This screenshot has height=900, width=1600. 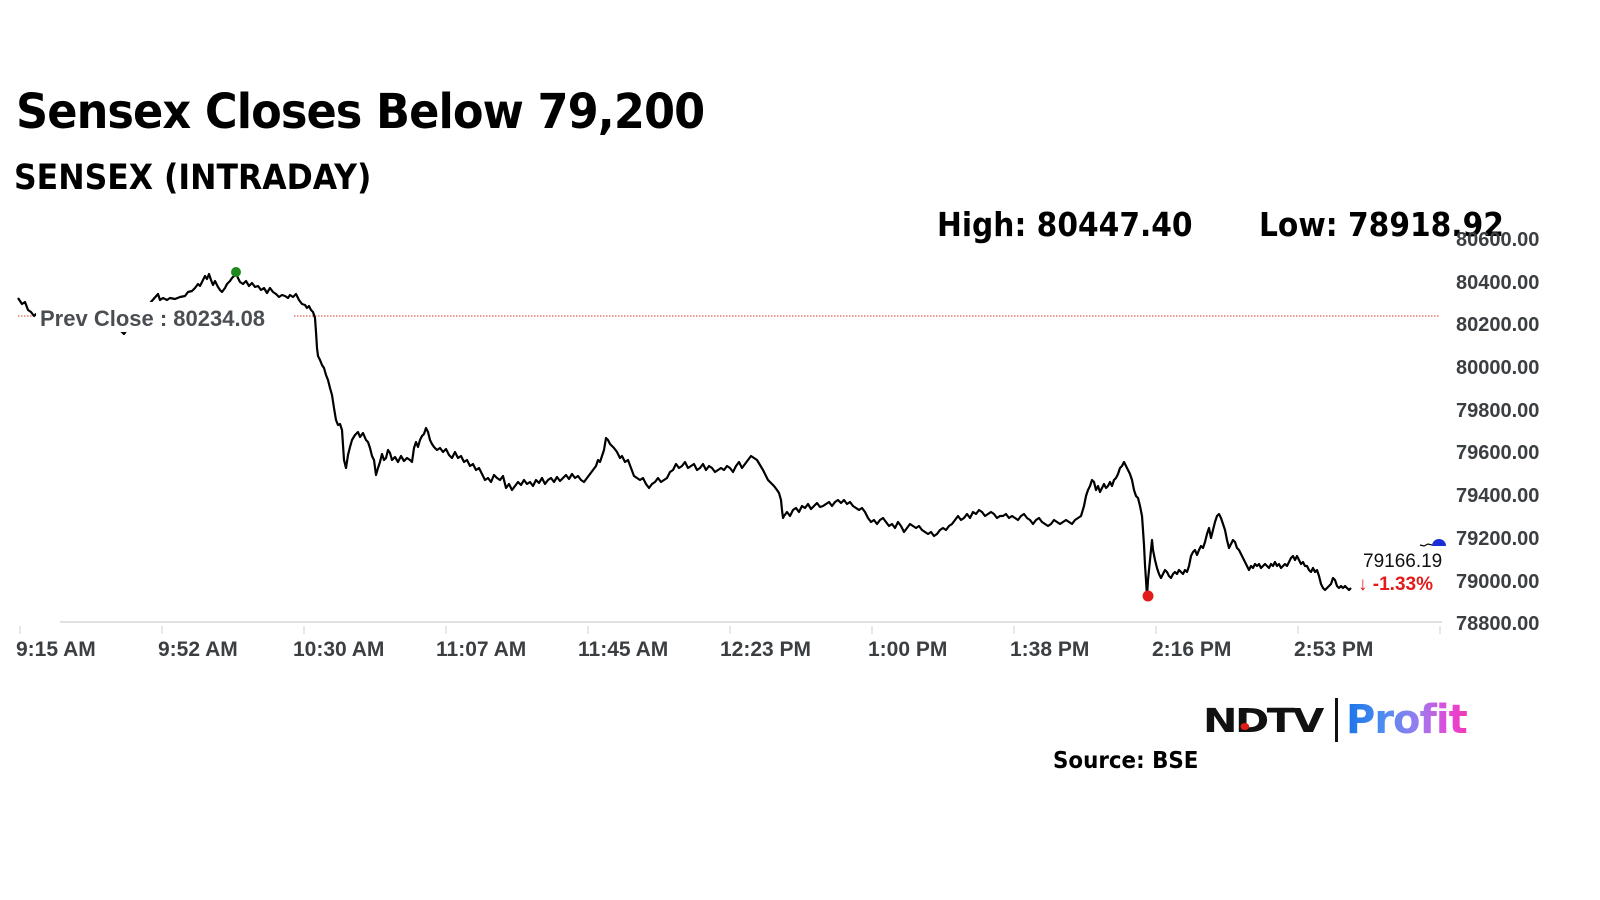 I want to click on y-tick-label: 80000.00, so click(x=1497, y=368).